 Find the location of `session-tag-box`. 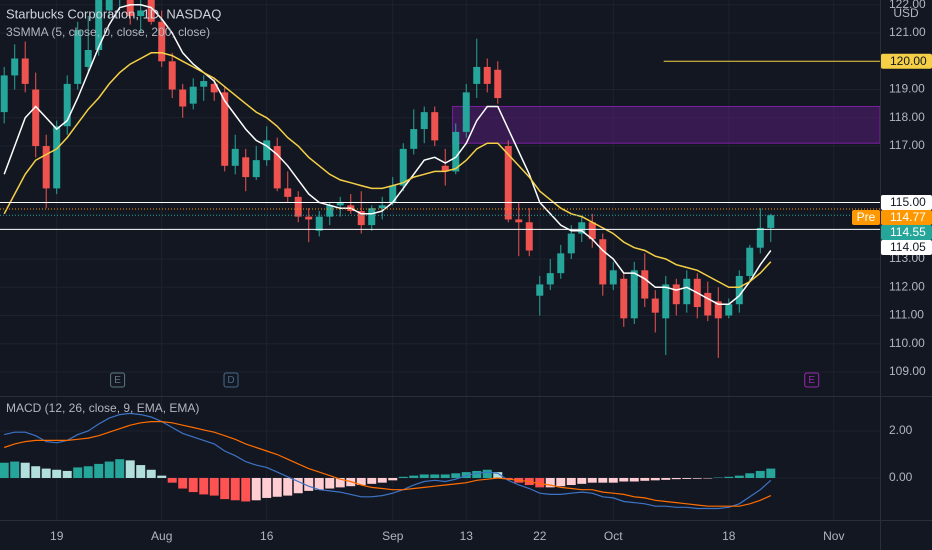

session-tag-box is located at coordinates (866, 218).